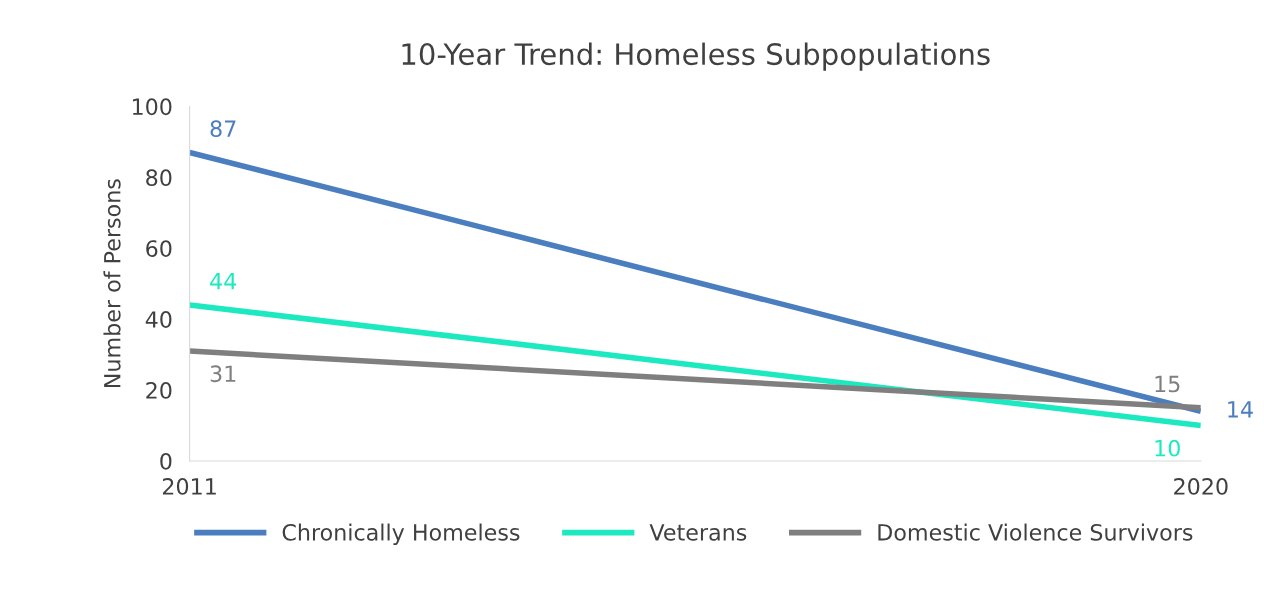 The image size is (1264, 591). What do you see at coordinates (189, 486) in the screenshot?
I see `x-tick-label: 2011` at bounding box center [189, 486].